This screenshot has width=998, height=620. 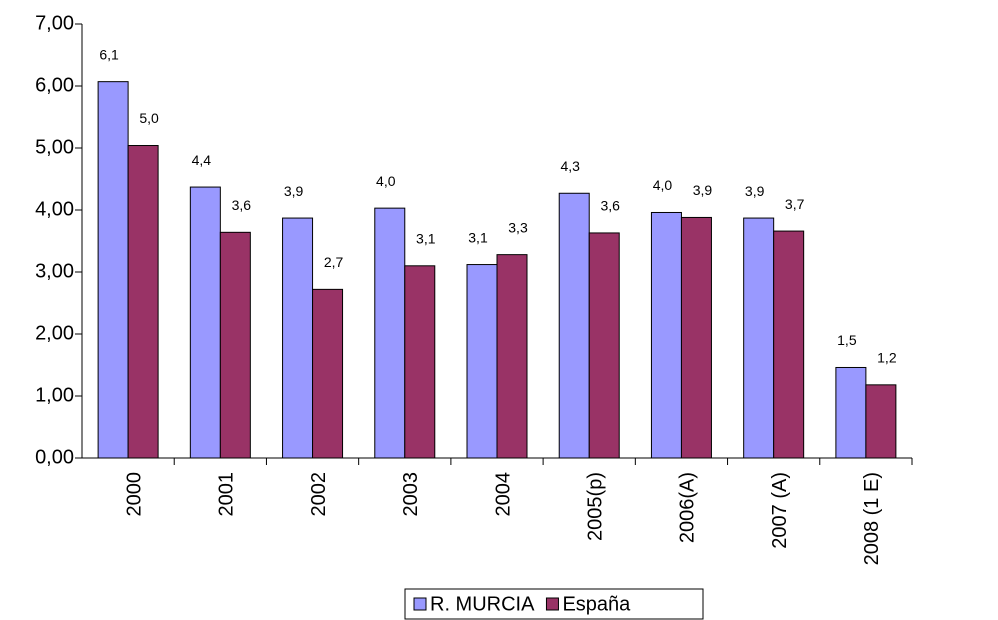 I want to click on x-tick-label: 2005(p), so click(x=596, y=506).